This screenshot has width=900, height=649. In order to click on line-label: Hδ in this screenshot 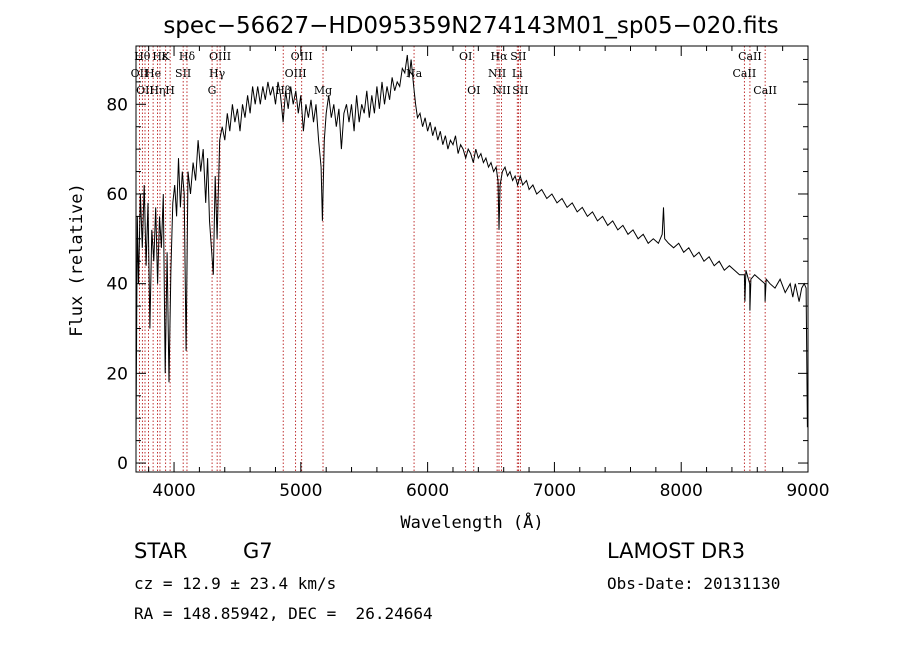, I will do `click(187, 56)`.